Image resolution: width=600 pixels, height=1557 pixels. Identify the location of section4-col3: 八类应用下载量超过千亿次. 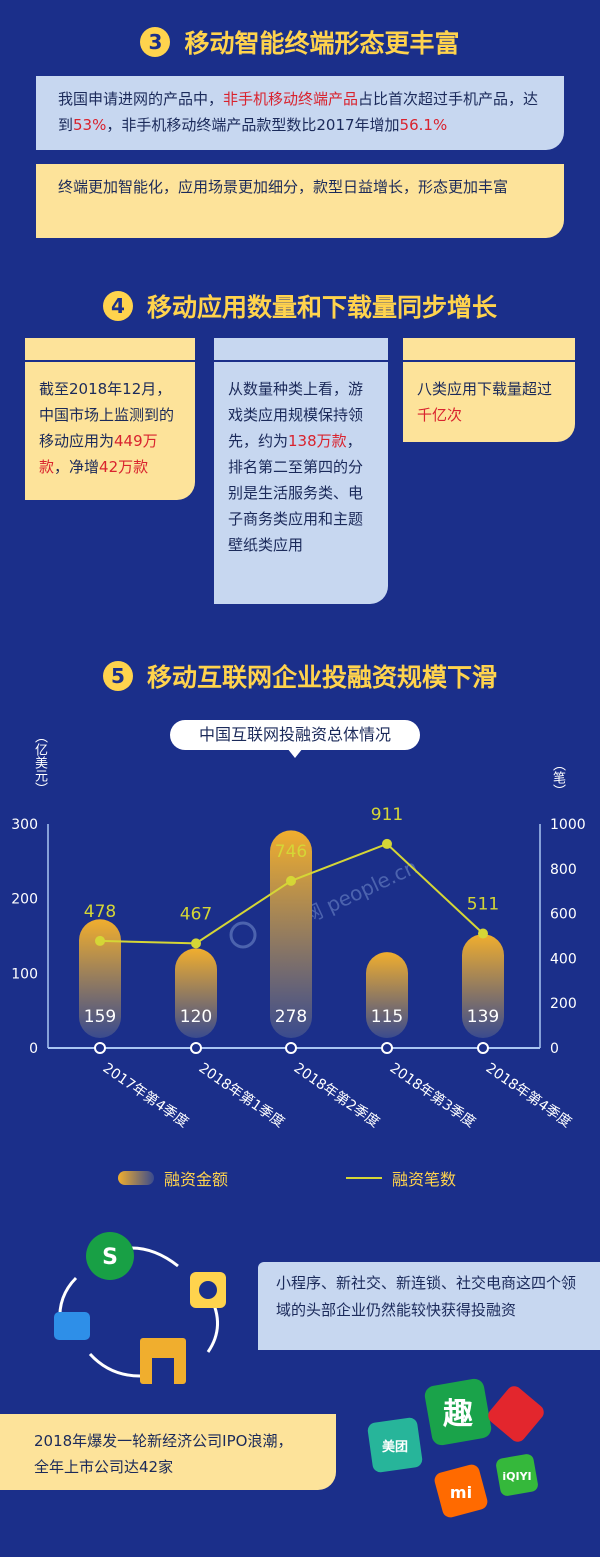
(489, 390).